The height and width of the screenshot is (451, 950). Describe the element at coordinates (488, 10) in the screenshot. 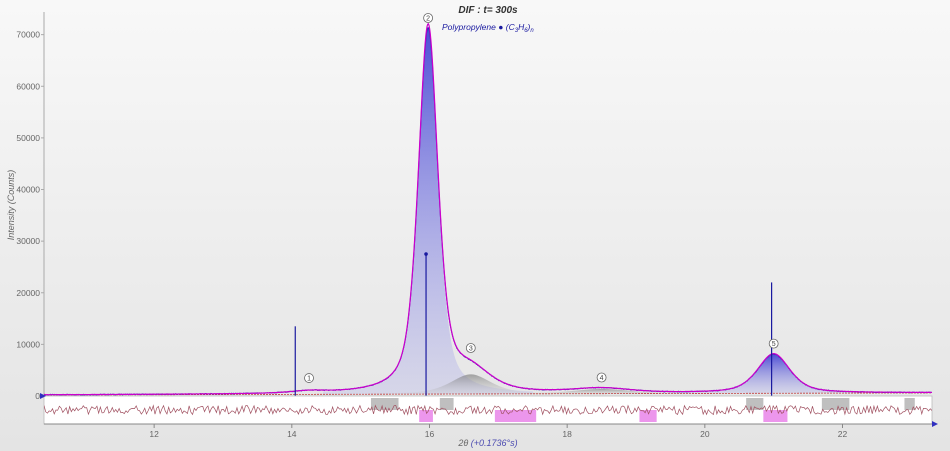

I see `chart-title: DIF : t= 300s` at that location.